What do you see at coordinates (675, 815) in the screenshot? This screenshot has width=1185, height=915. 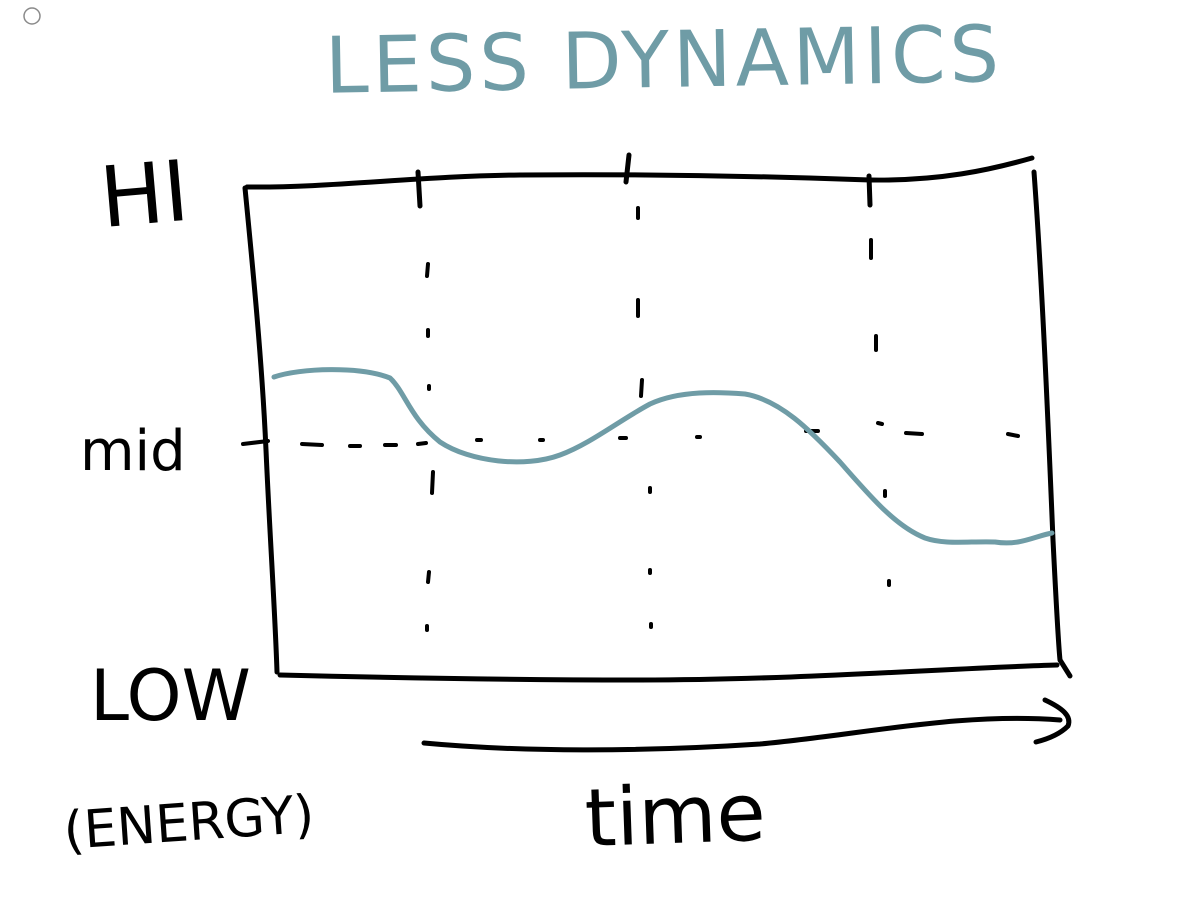 I see `x-axis-label: time` at bounding box center [675, 815].